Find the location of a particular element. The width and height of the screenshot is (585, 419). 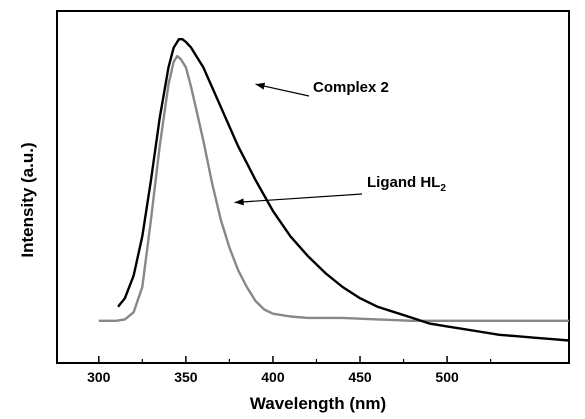

x-tick-label: 500 is located at coordinates (447, 377).